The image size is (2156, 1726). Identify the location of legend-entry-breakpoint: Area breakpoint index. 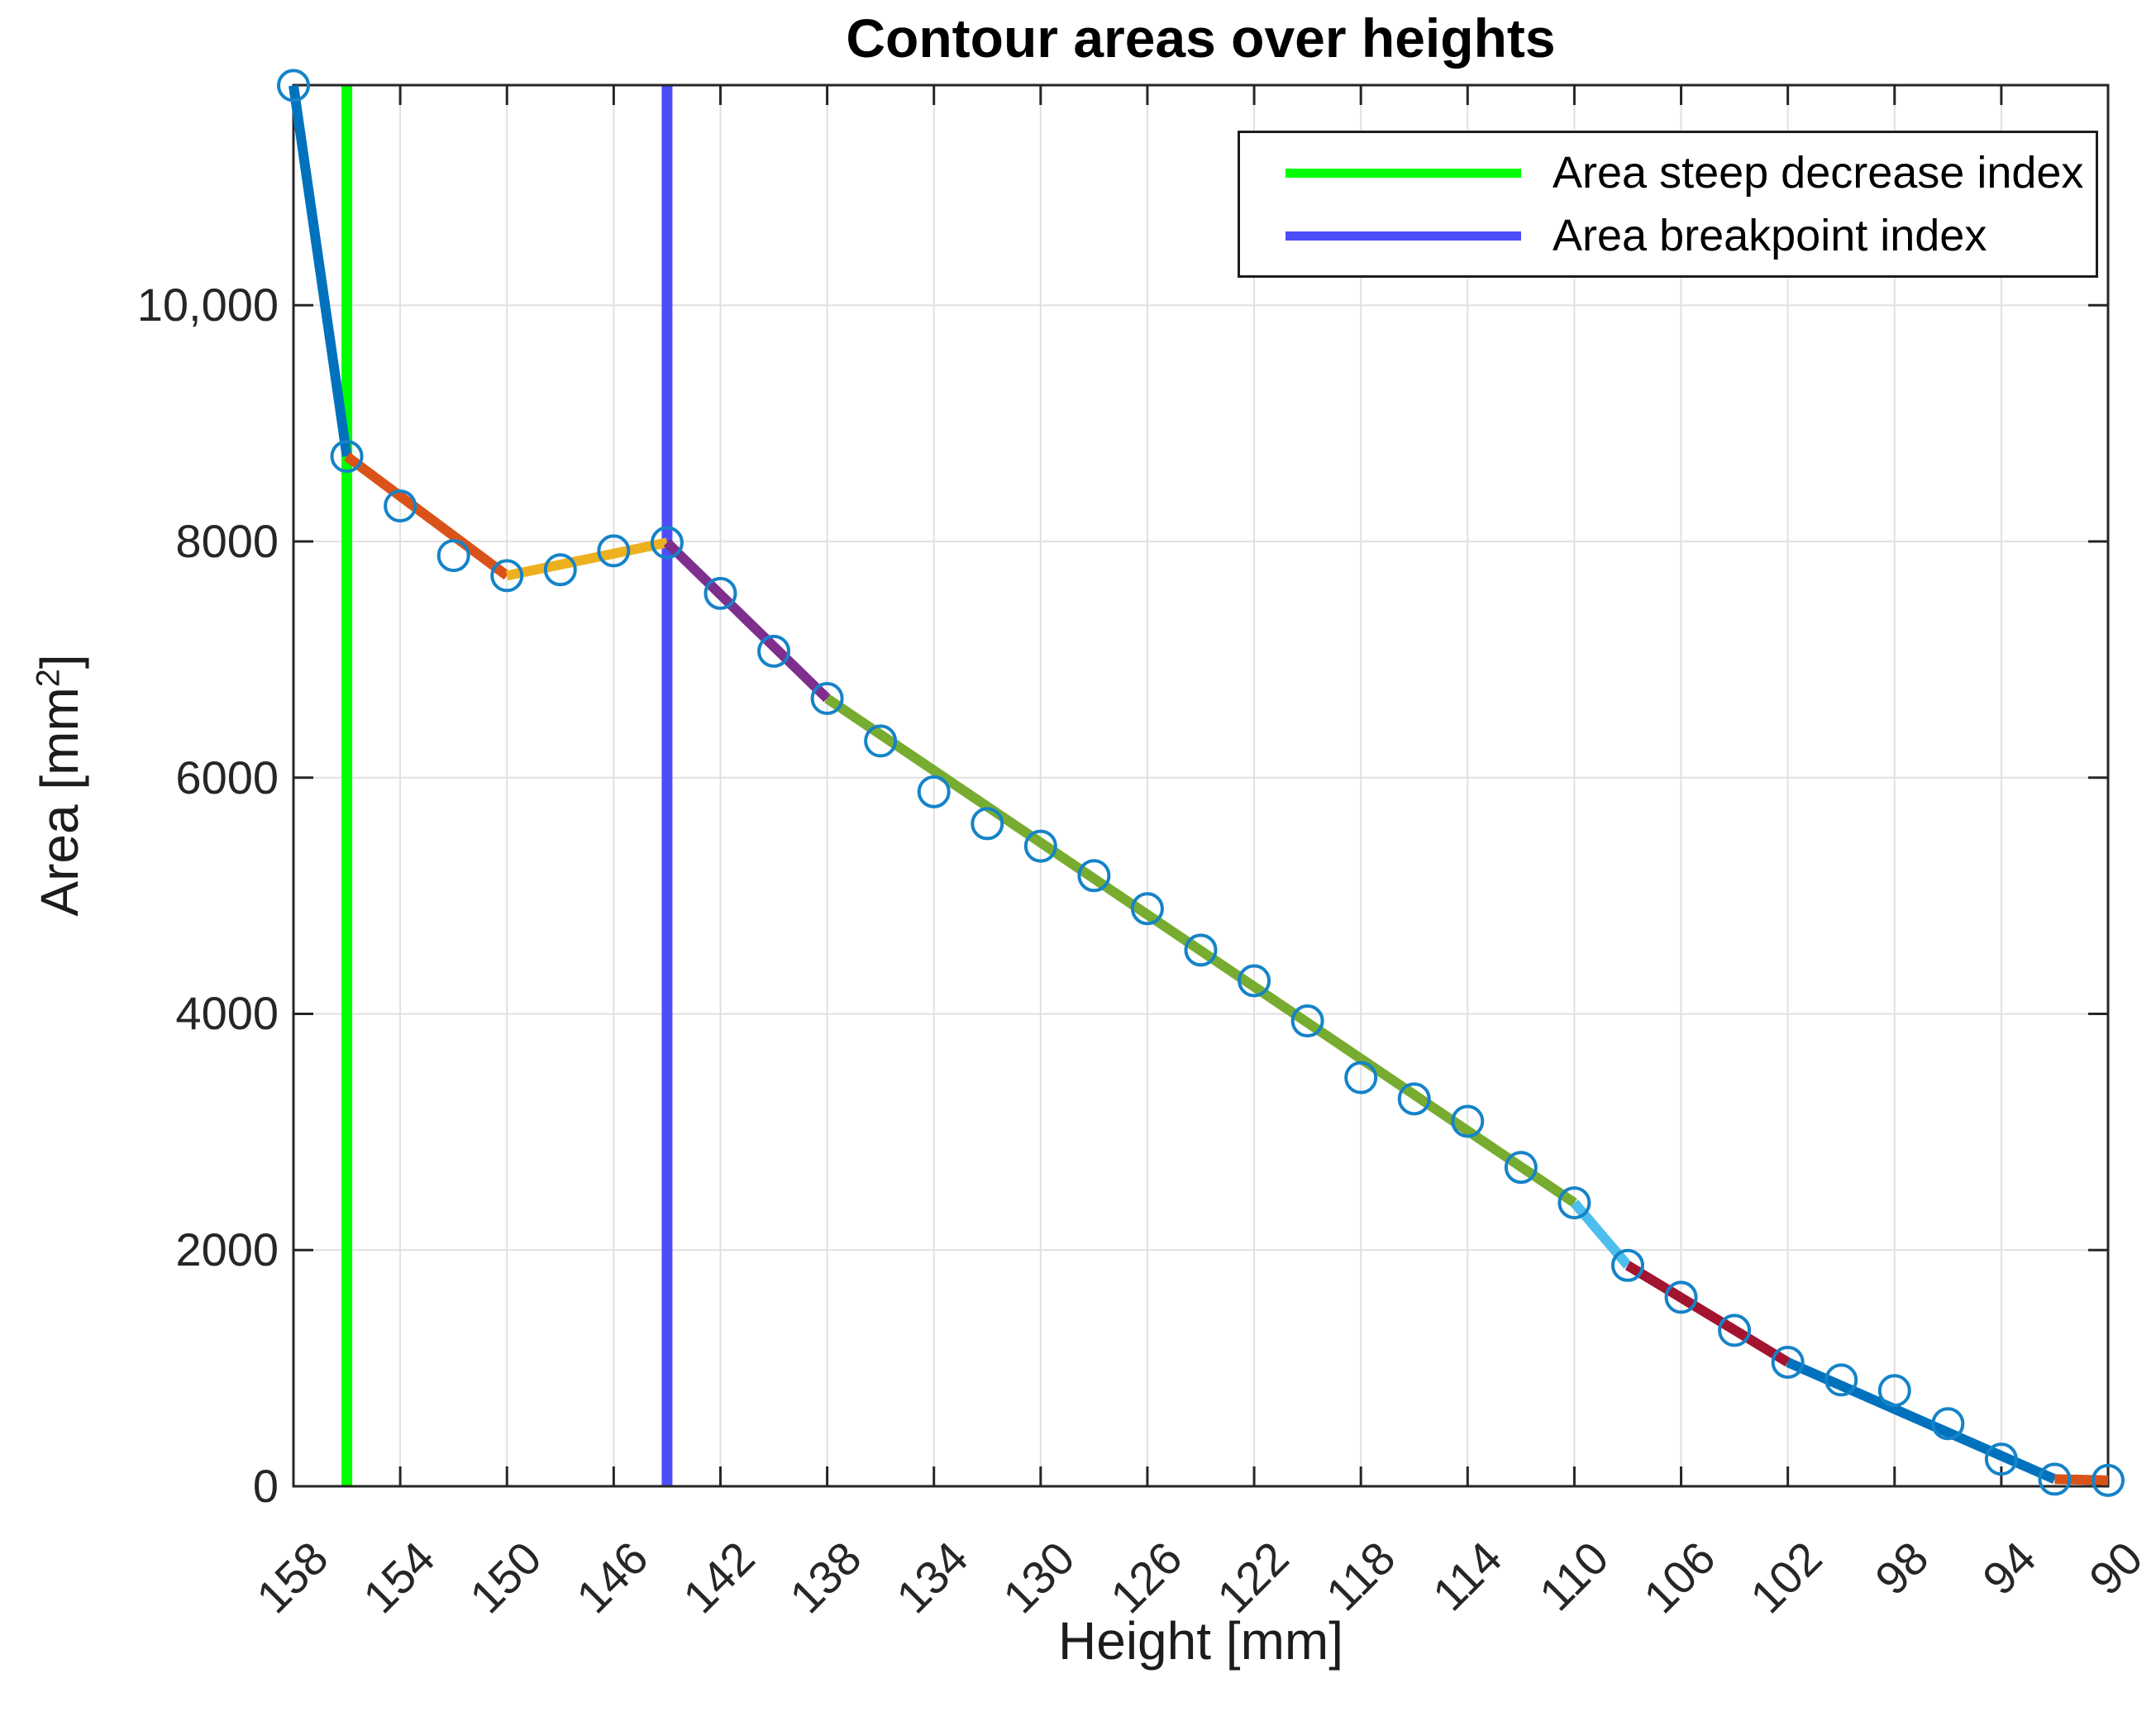
(1668, 235).